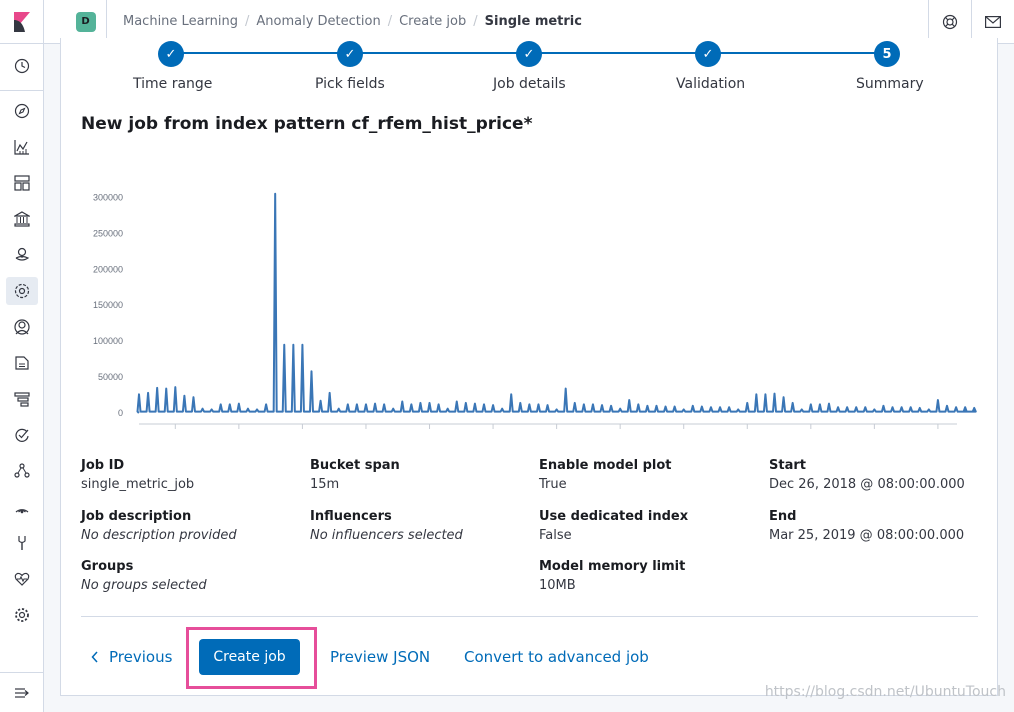  I want to click on side-navigation, so click(22, 378).